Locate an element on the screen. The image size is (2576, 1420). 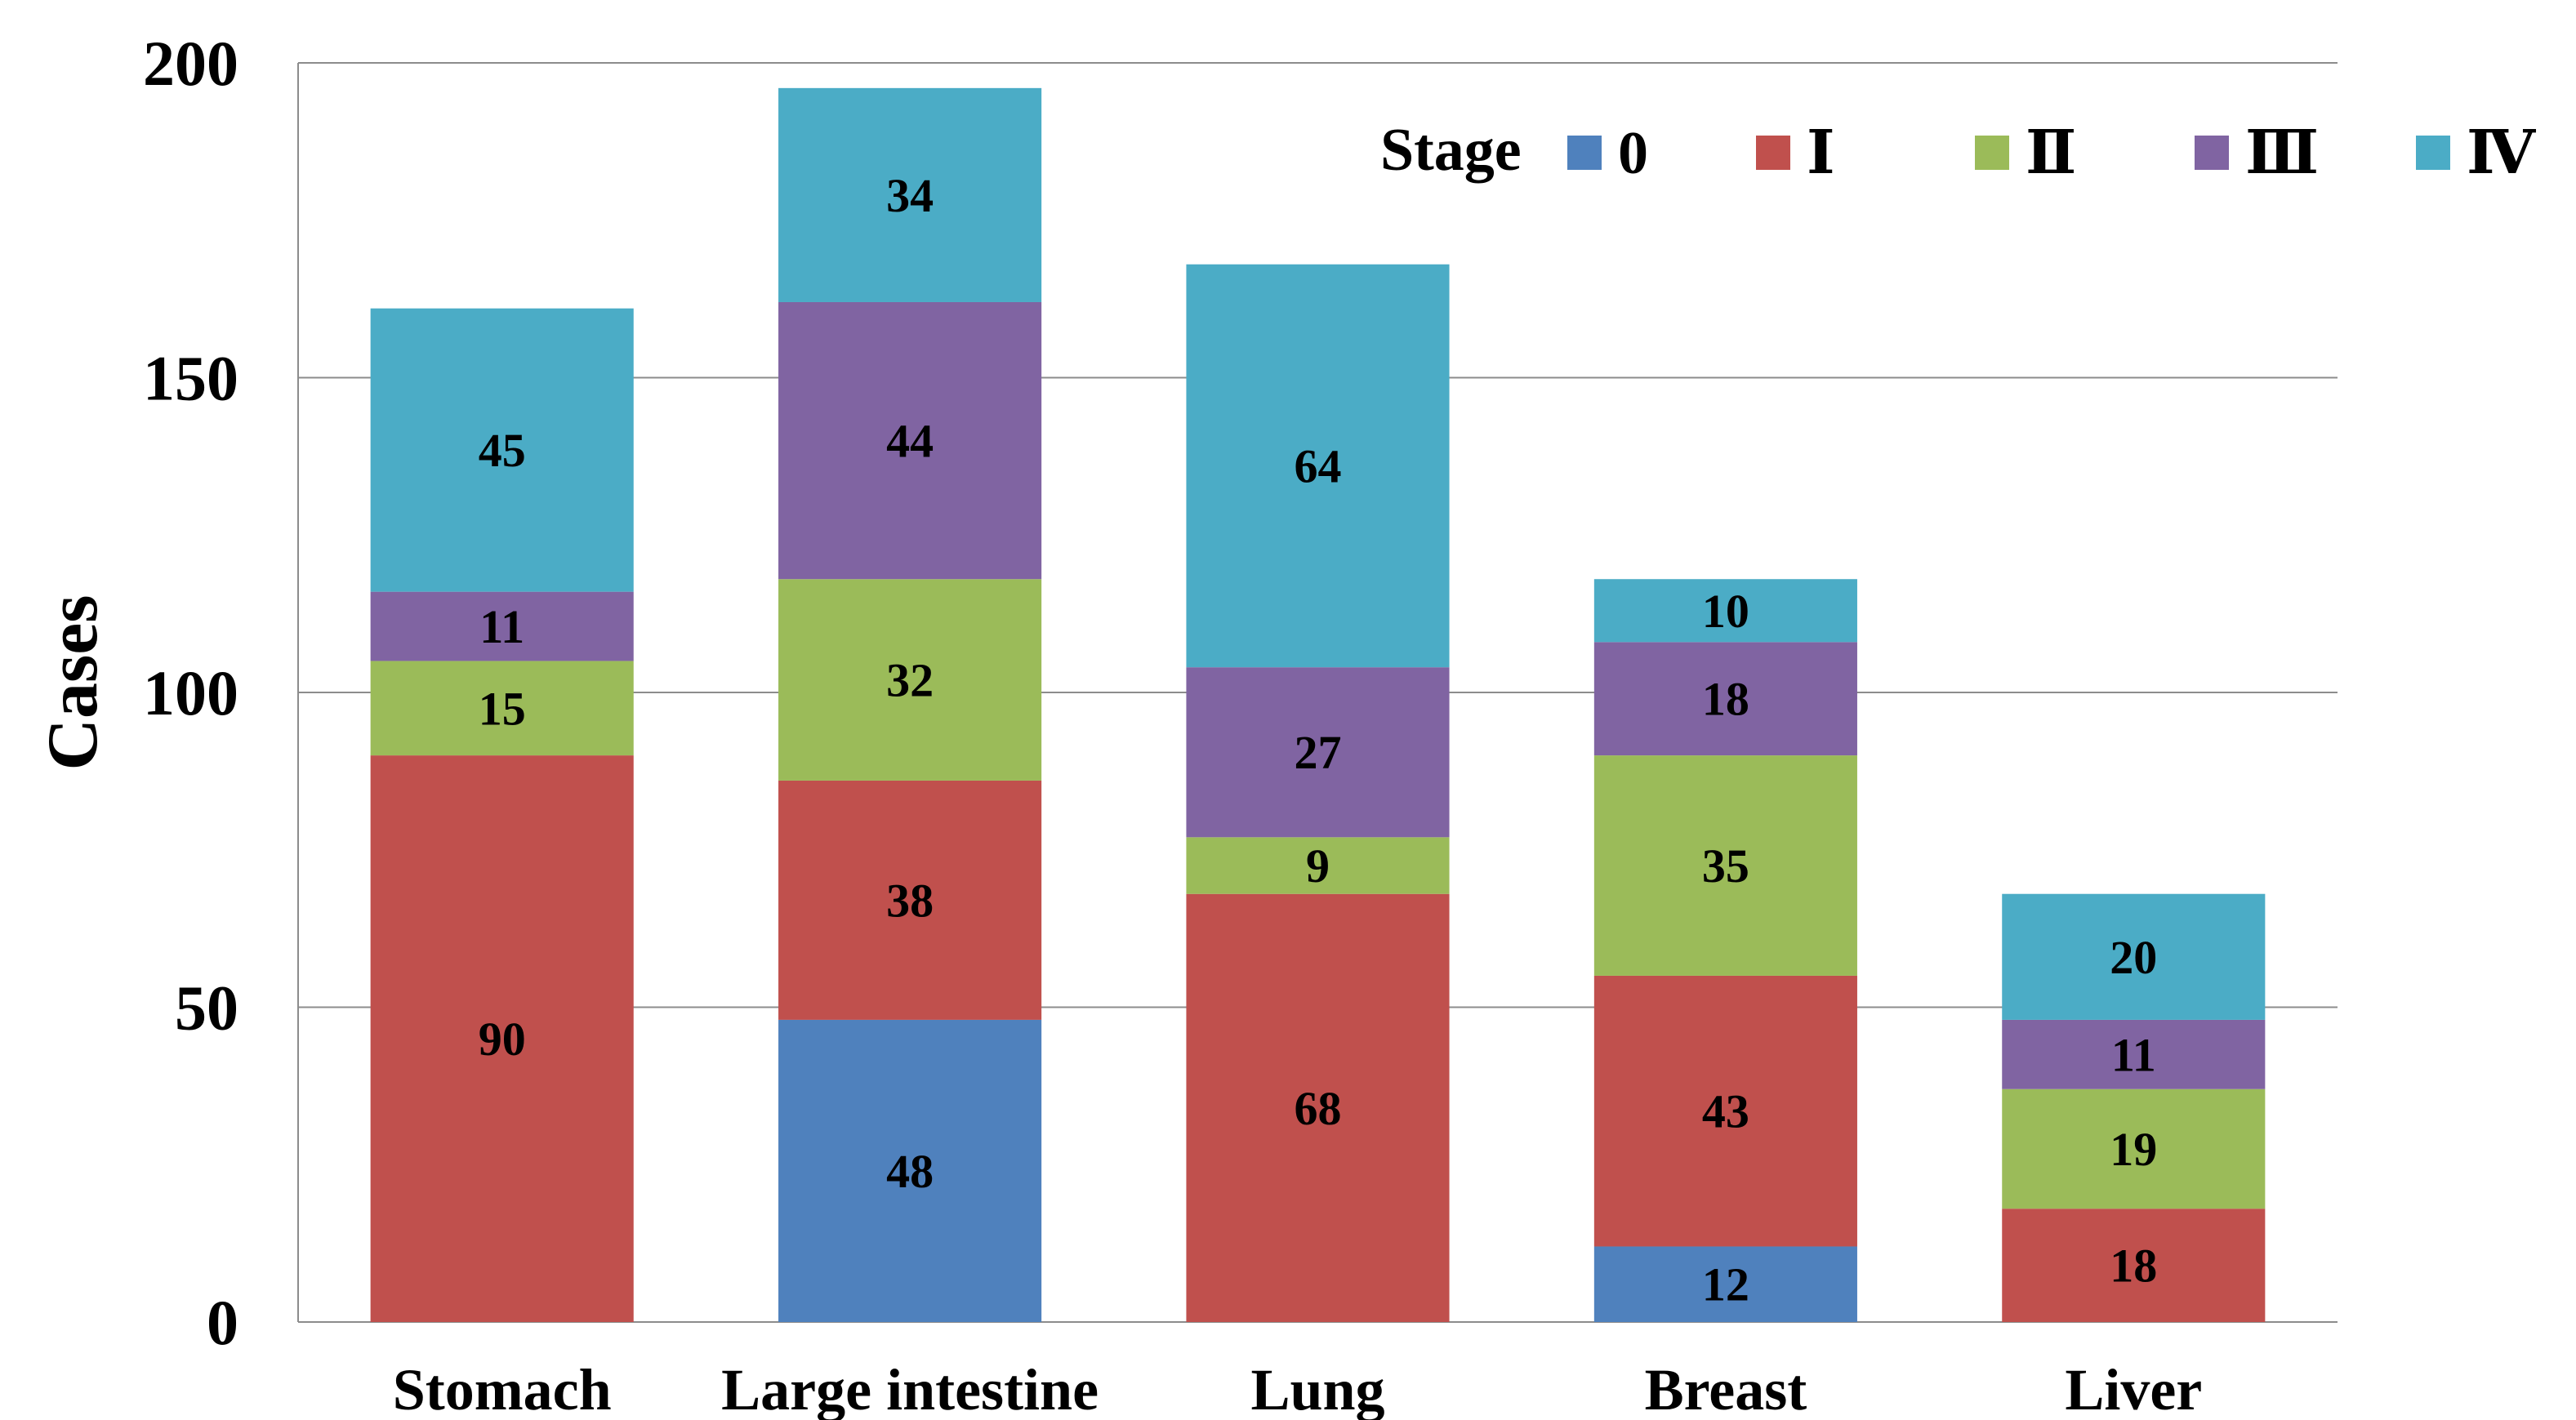
x-category-label: Stomach is located at coordinates (502, 1388).